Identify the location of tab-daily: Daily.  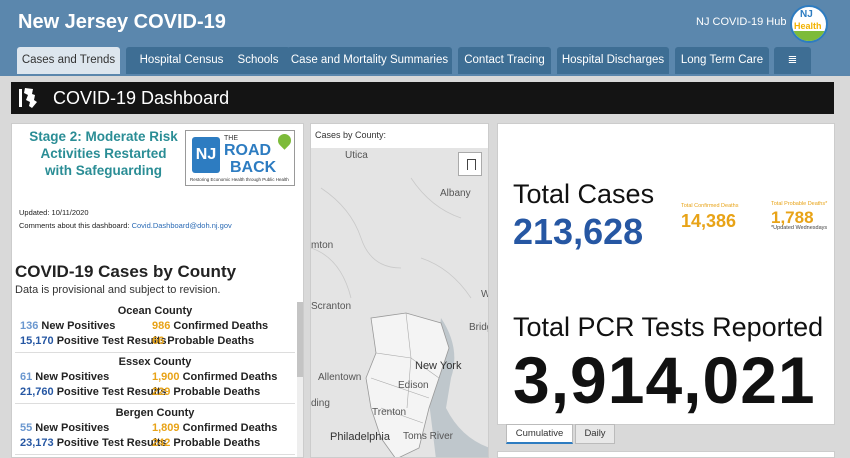
(595, 434).